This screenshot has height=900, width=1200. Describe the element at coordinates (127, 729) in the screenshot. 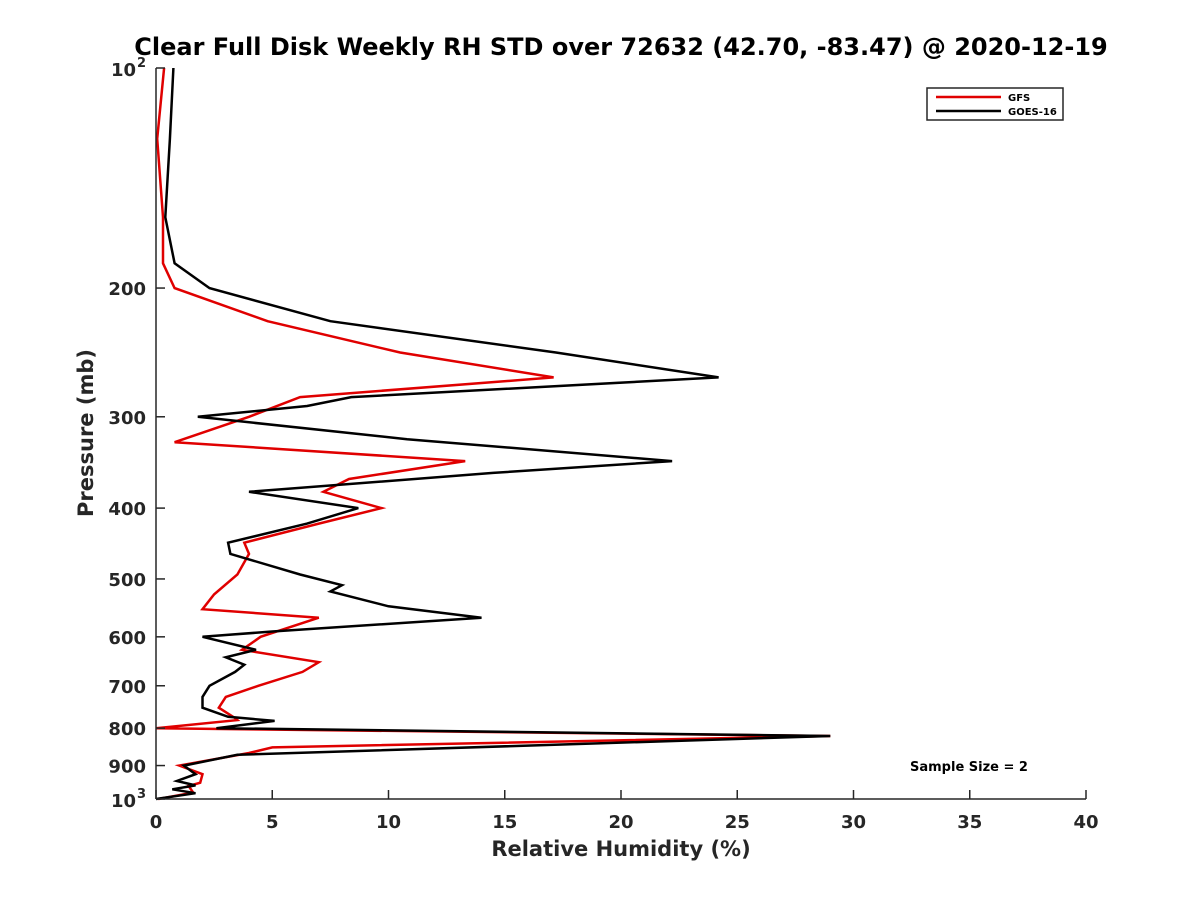

I see `y-tick-label: 800` at that location.